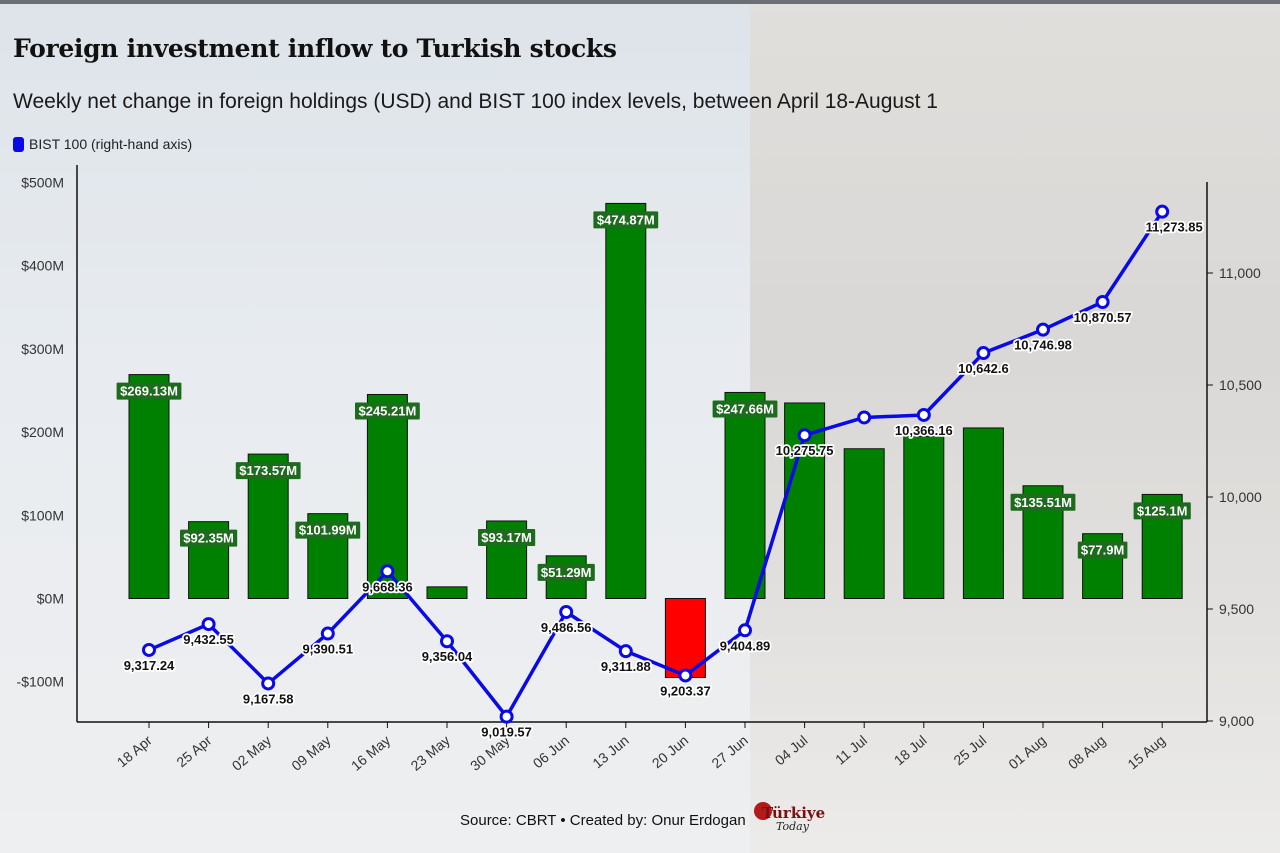 The height and width of the screenshot is (853, 1280). I want to click on bar-data-label: $93.17M, so click(506, 537).